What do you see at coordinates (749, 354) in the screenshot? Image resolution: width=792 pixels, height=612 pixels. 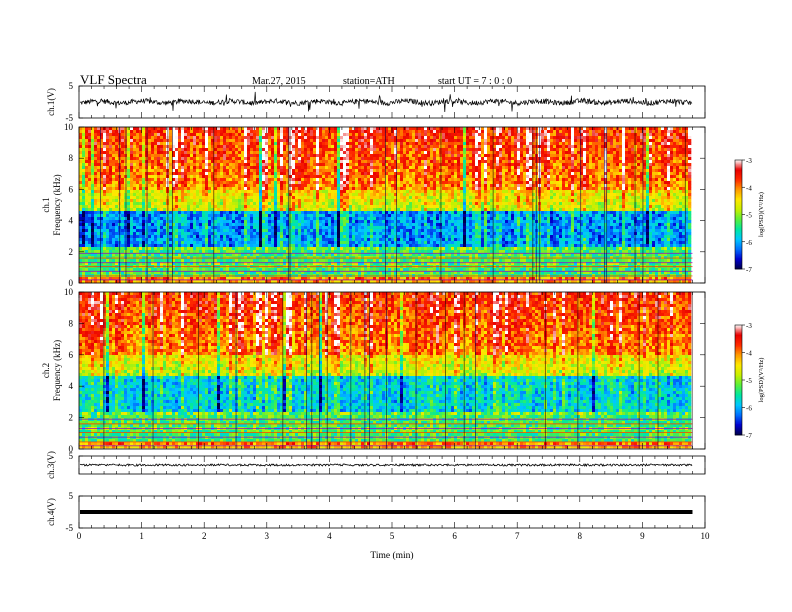 I see `colorbar-tick-label: -4` at bounding box center [749, 354].